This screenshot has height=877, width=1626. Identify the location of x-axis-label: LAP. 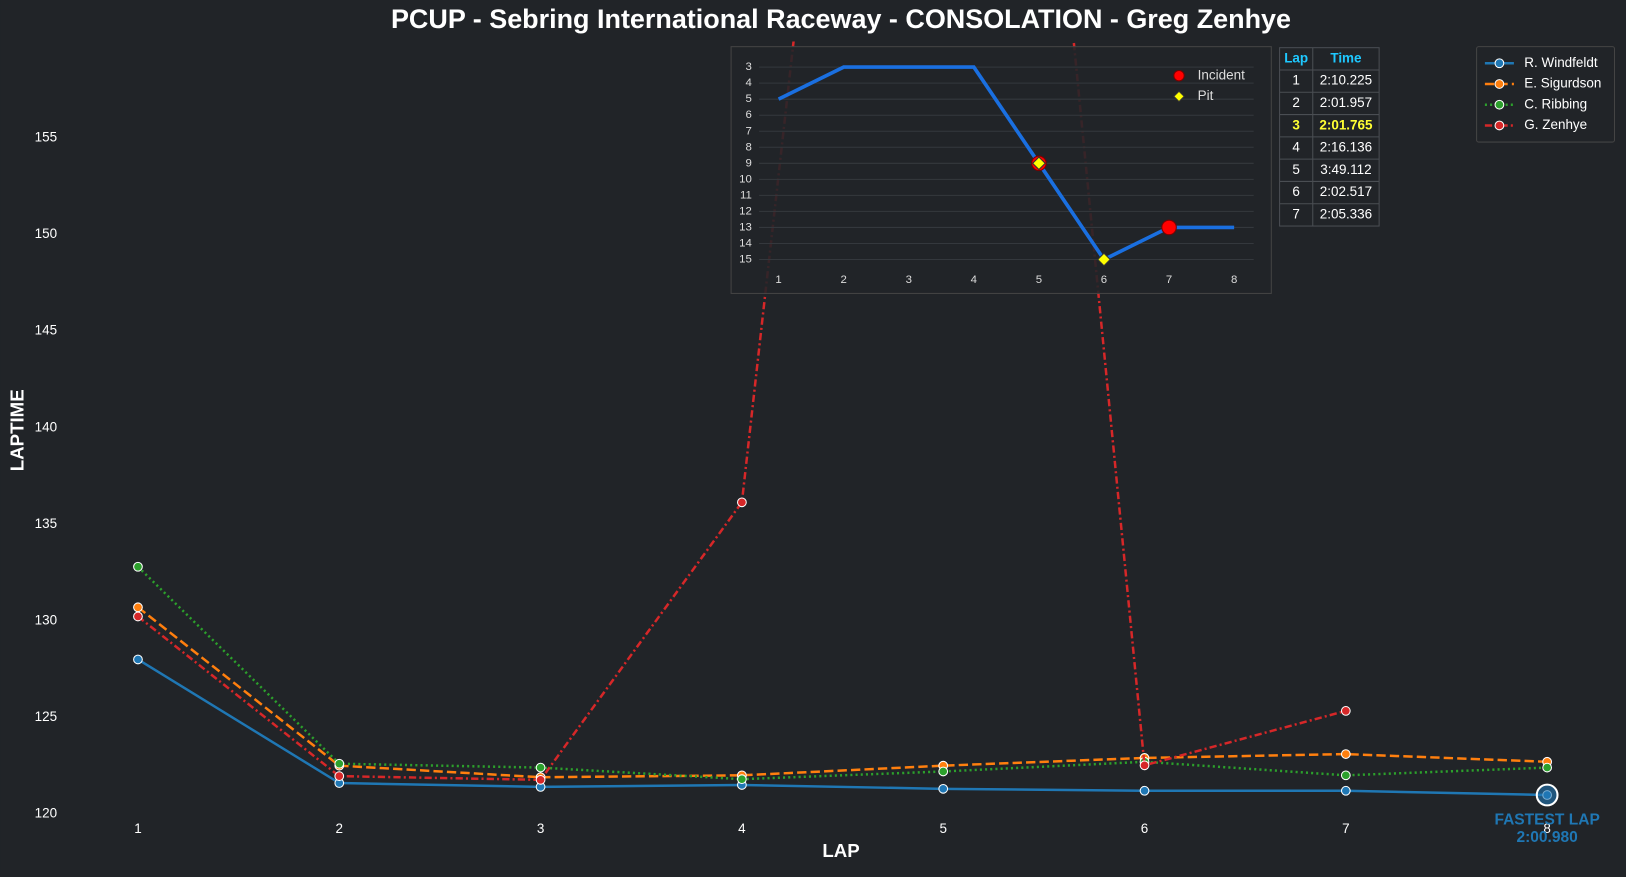
(840, 850).